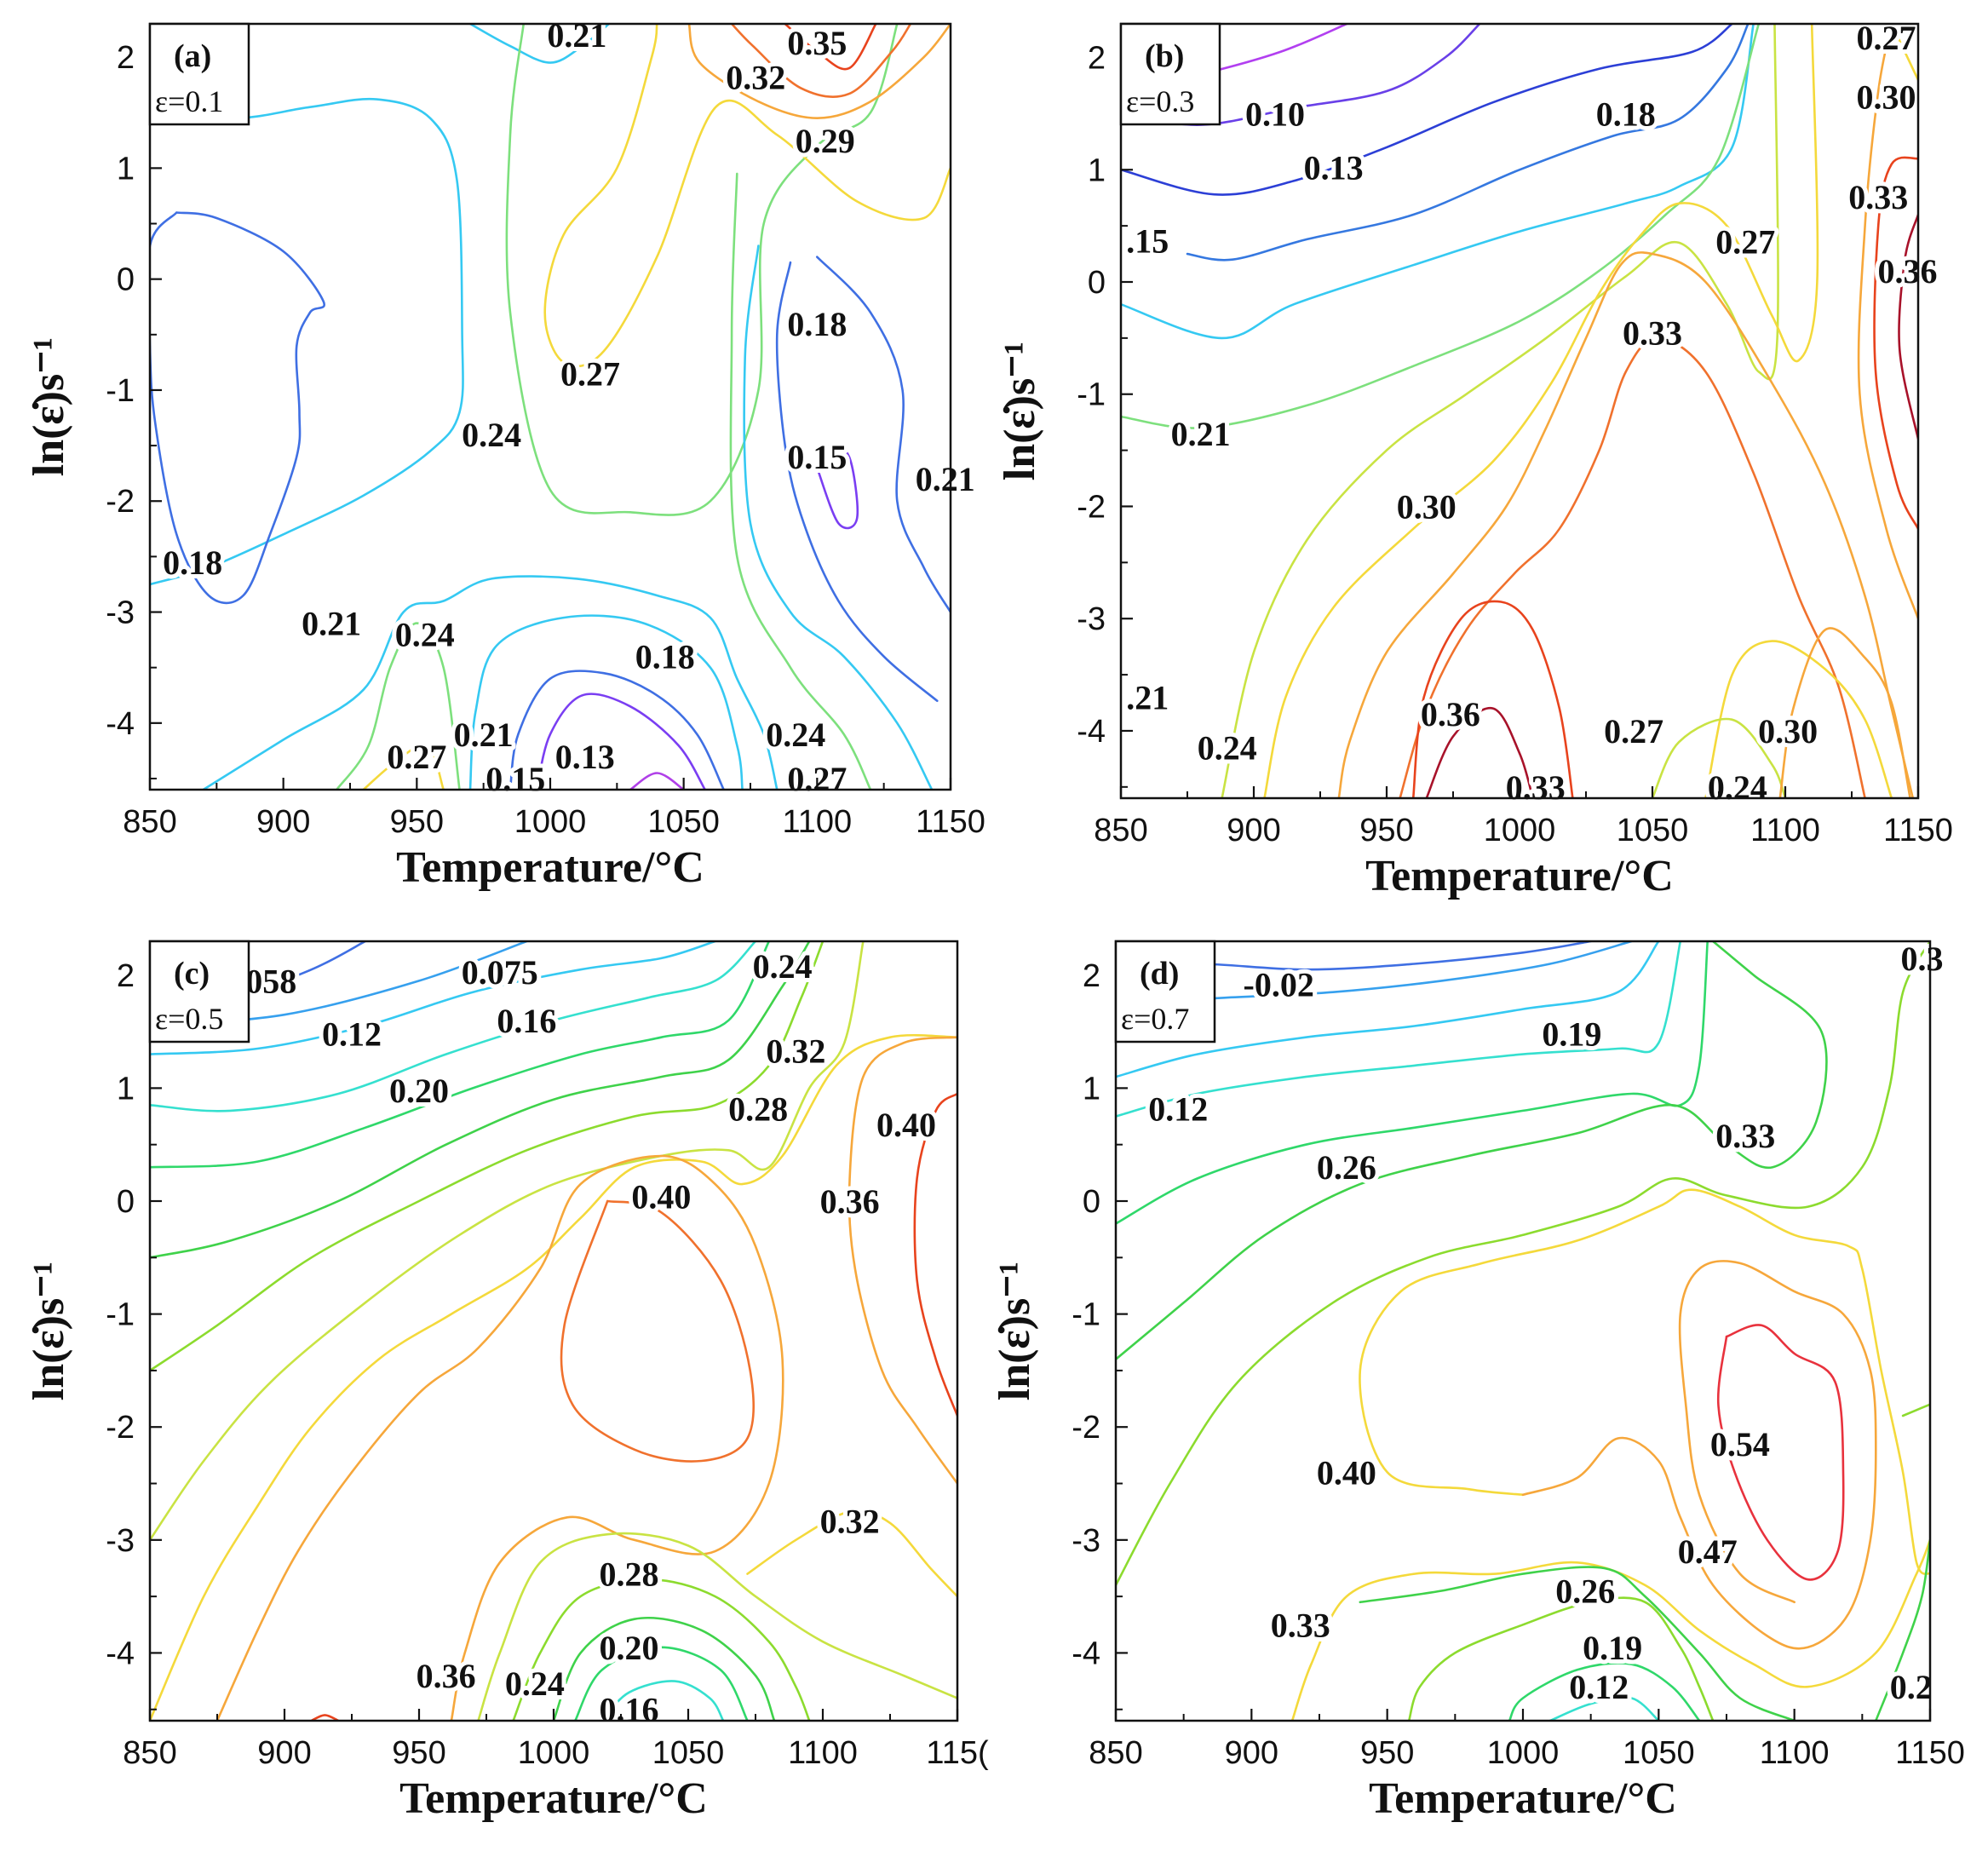 This screenshot has height=1857, width=1988. What do you see at coordinates (550, 867) in the screenshot?
I see `x-axis-title: Temperature/°C` at bounding box center [550, 867].